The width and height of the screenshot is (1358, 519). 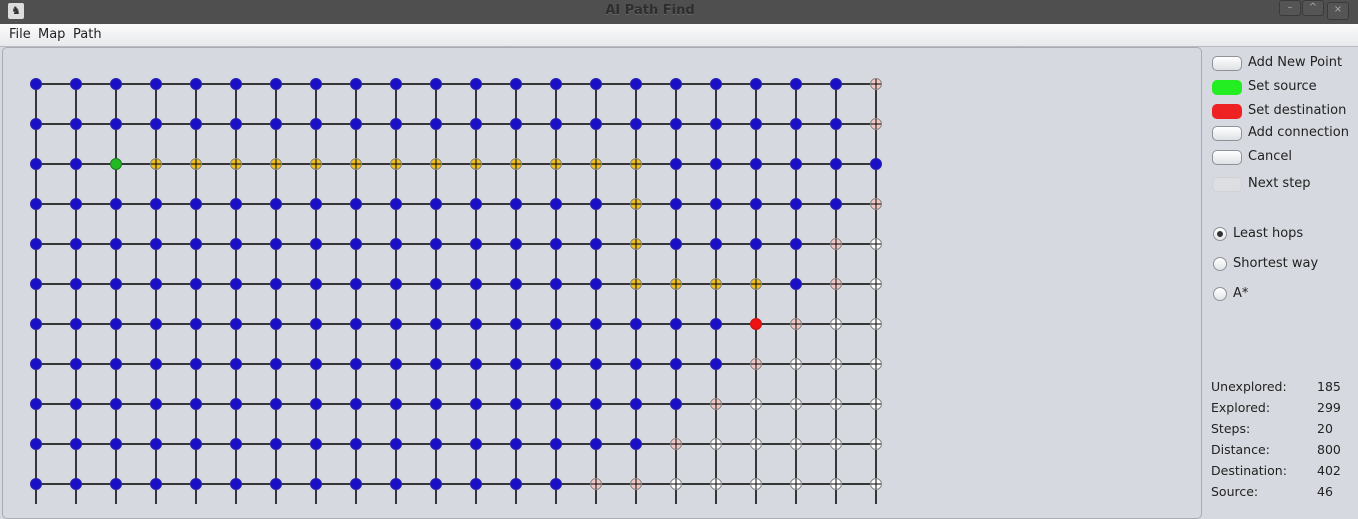 I want to click on label-shortest-way: Shortest way, so click(x=1276, y=263).